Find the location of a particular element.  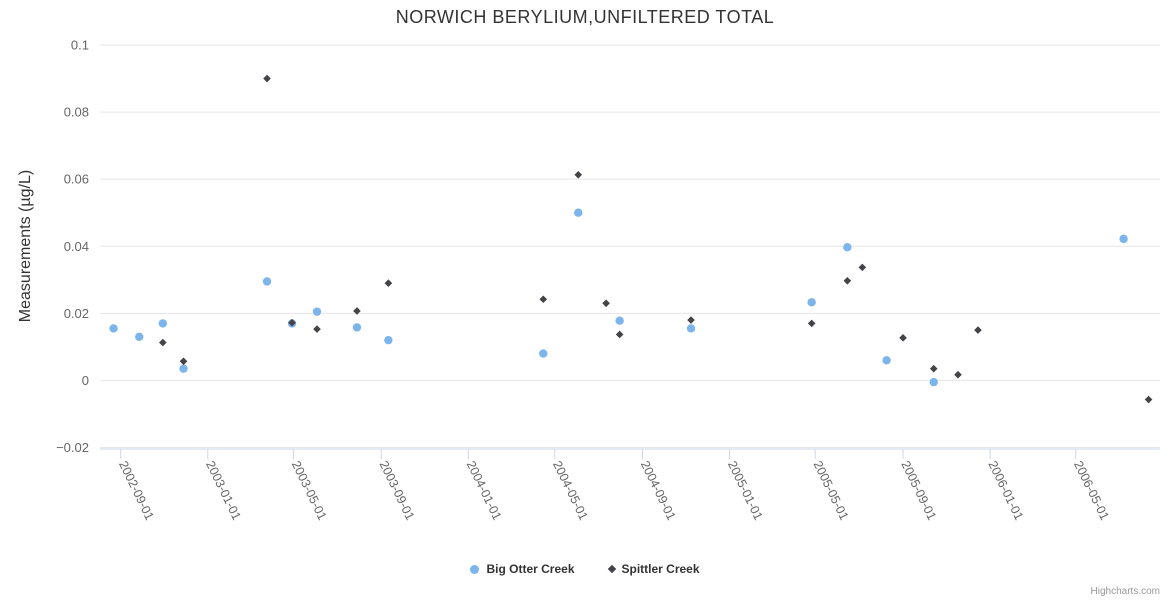

x-axis-tick-label: 2005-09-01 is located at coordinates (918, 491).